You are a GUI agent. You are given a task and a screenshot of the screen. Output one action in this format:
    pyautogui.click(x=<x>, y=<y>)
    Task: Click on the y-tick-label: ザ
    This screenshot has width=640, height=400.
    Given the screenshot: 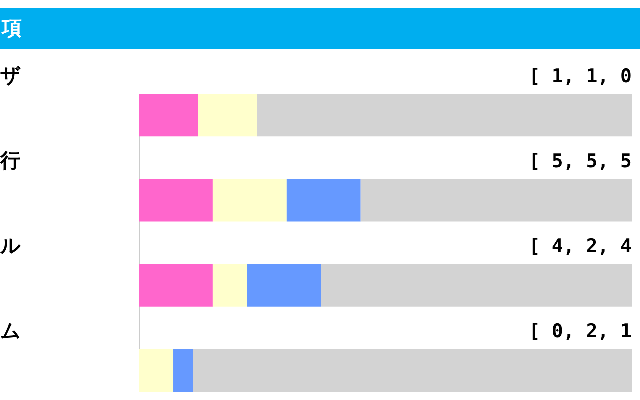 What is the action you would take?
    pyautogui.click(x=11, y=75)
    